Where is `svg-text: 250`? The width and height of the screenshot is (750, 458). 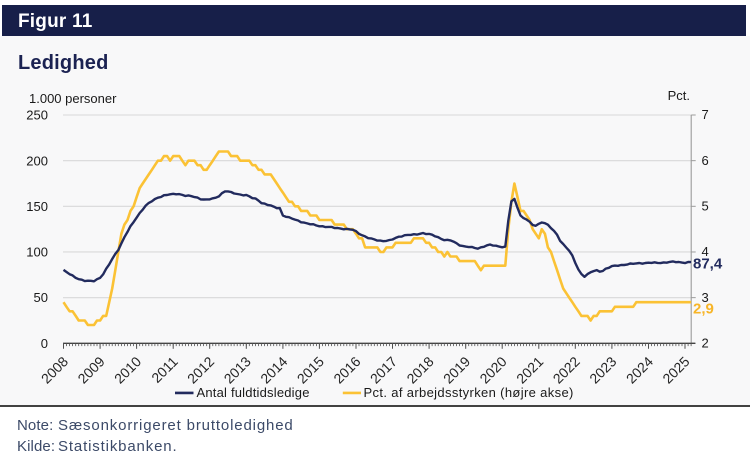
svg-text: 250 is located at coordinates (37, 115).